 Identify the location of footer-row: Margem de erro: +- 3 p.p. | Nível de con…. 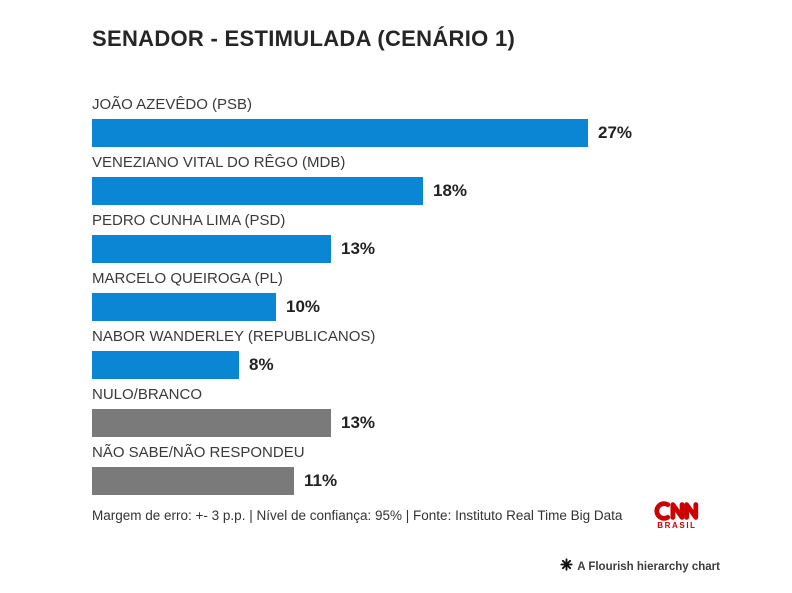
(398, 515).